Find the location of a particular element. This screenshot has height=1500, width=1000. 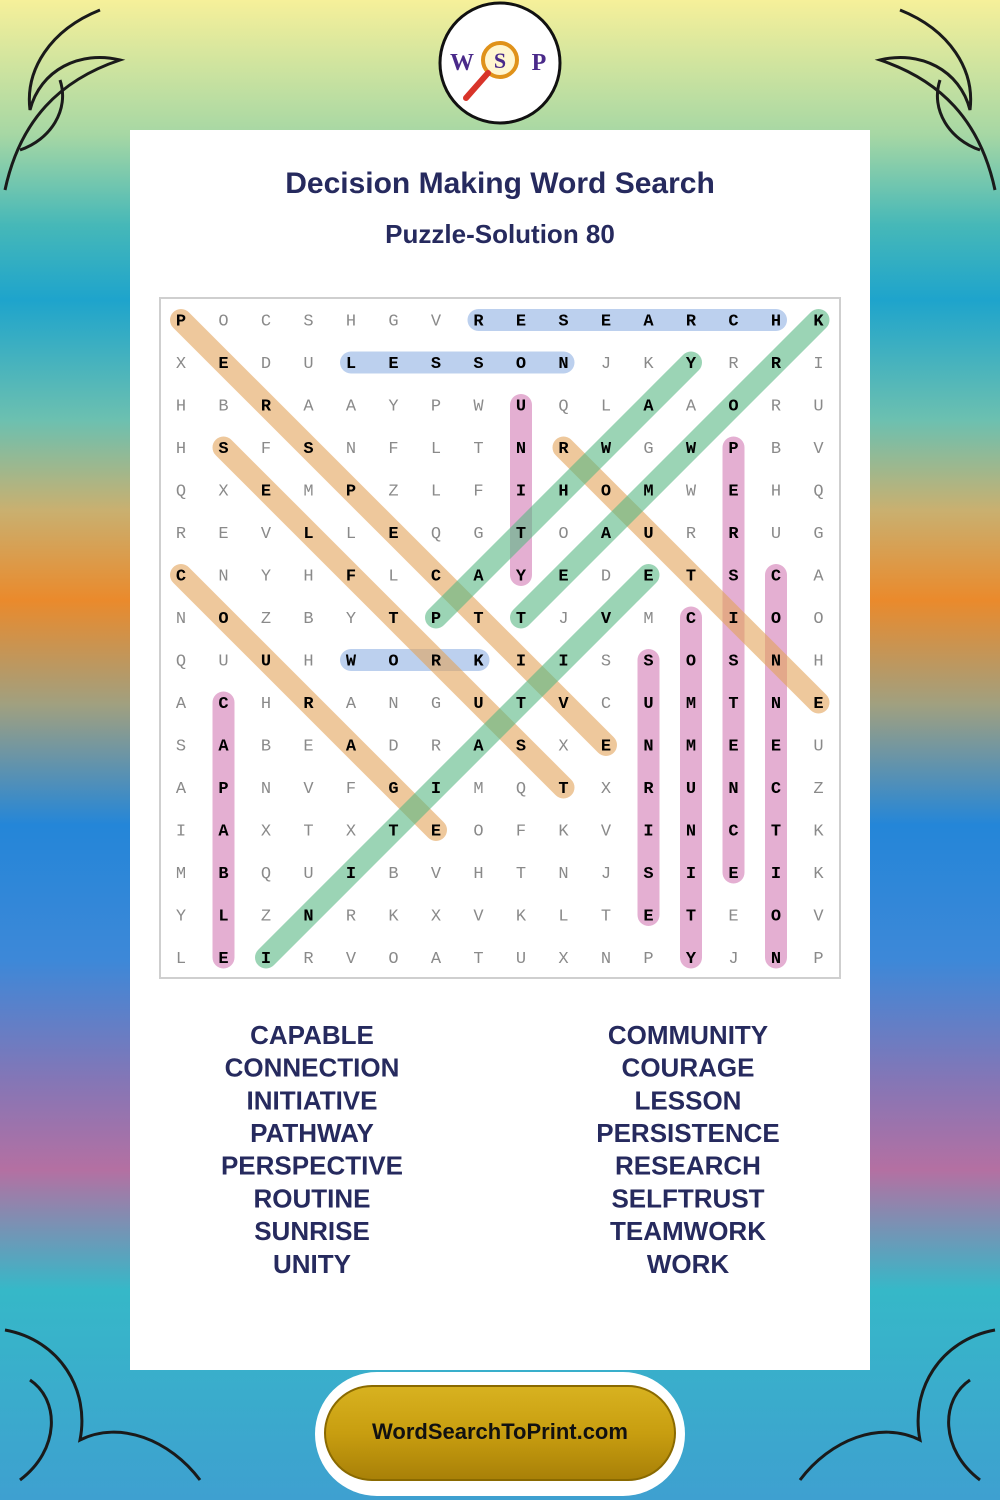

logo-letter: S is located at coordinates (500, 60).